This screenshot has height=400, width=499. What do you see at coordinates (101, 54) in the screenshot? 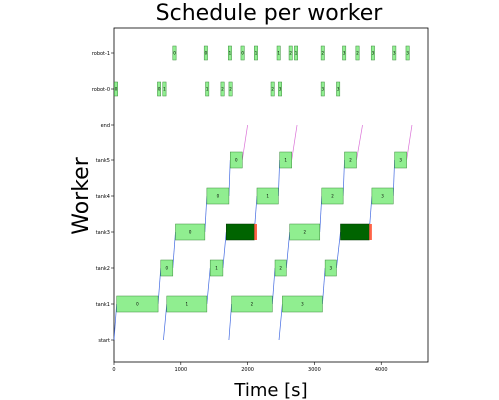
I see `y-tick-label: robot-1` at bounding box center [101, 54].